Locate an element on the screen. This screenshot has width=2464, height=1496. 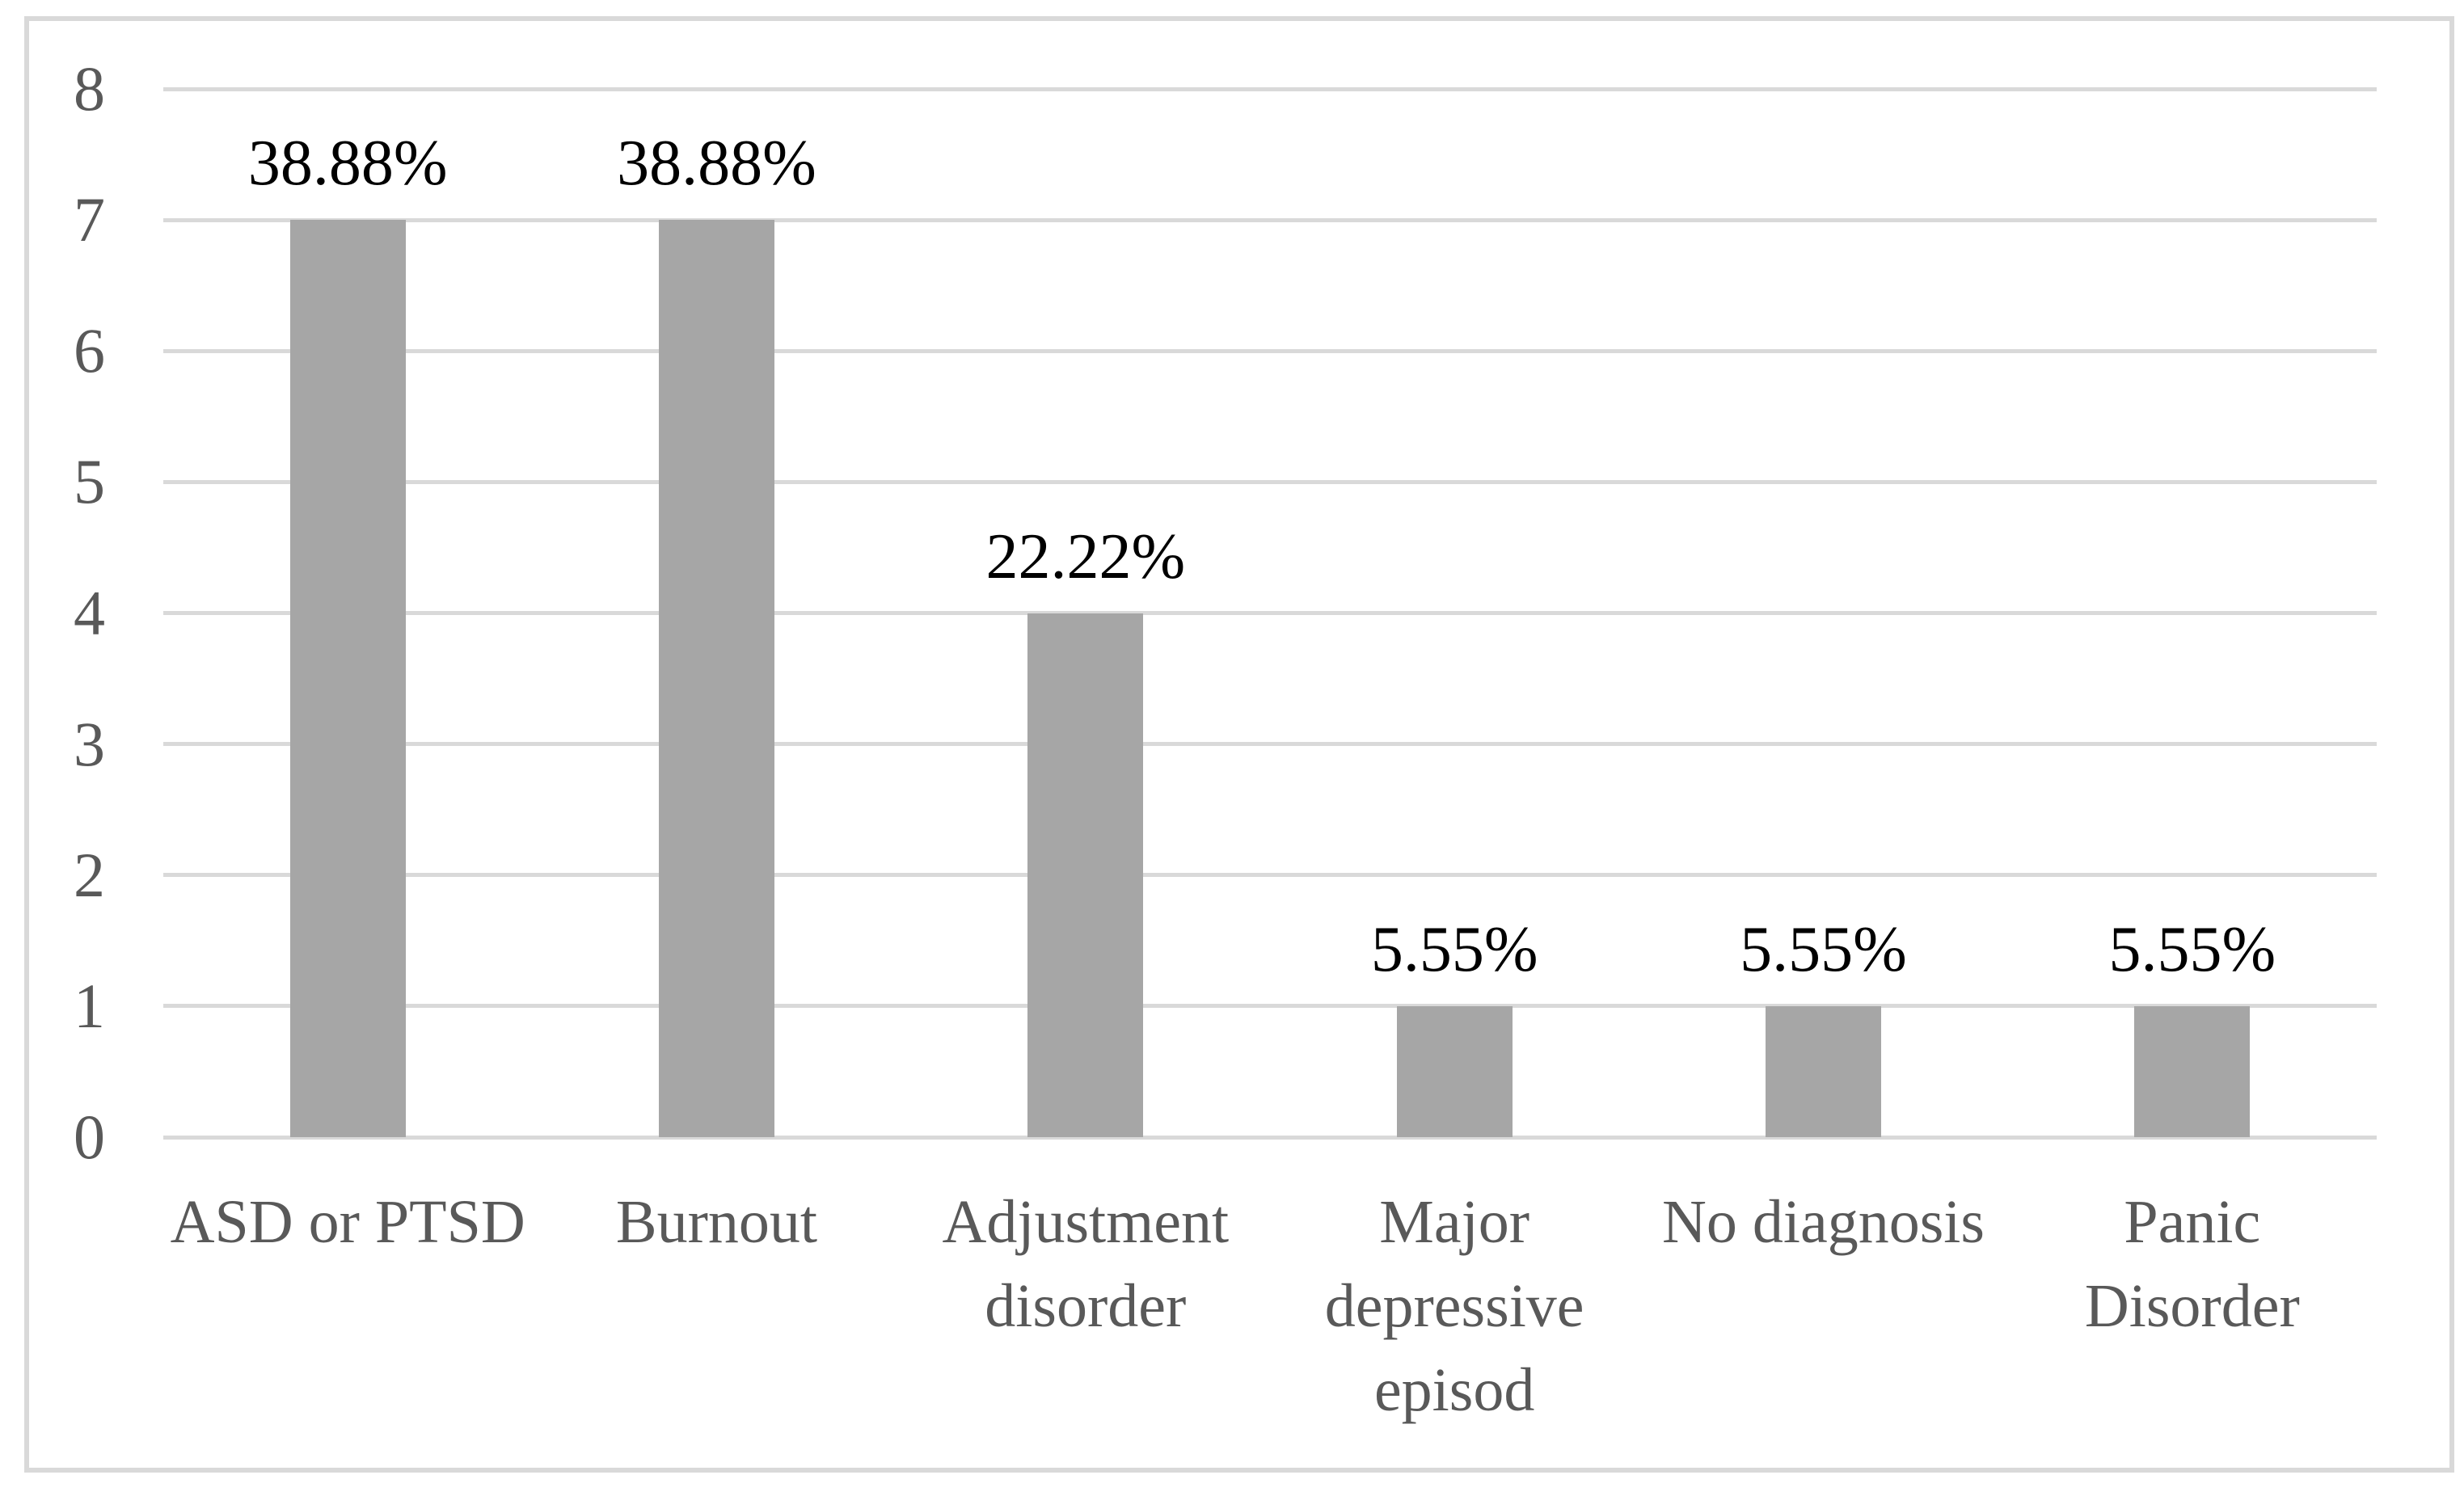
data-label-panic-disorder: 5.55% is located at coordinates (2192, 949).